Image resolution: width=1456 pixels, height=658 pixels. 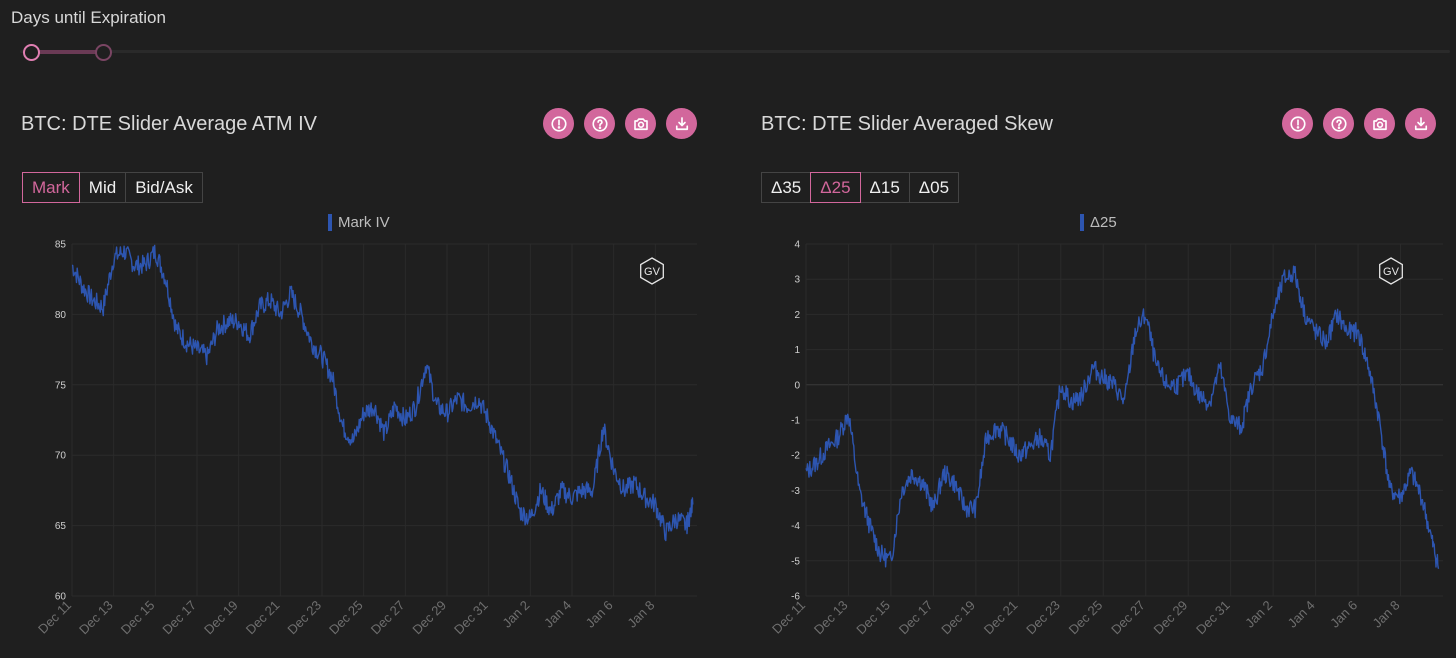 What do you see at coordinates (797, 385) in the screenshot?
I see `y-tick-label: 0` at bounding box center [797, 385].